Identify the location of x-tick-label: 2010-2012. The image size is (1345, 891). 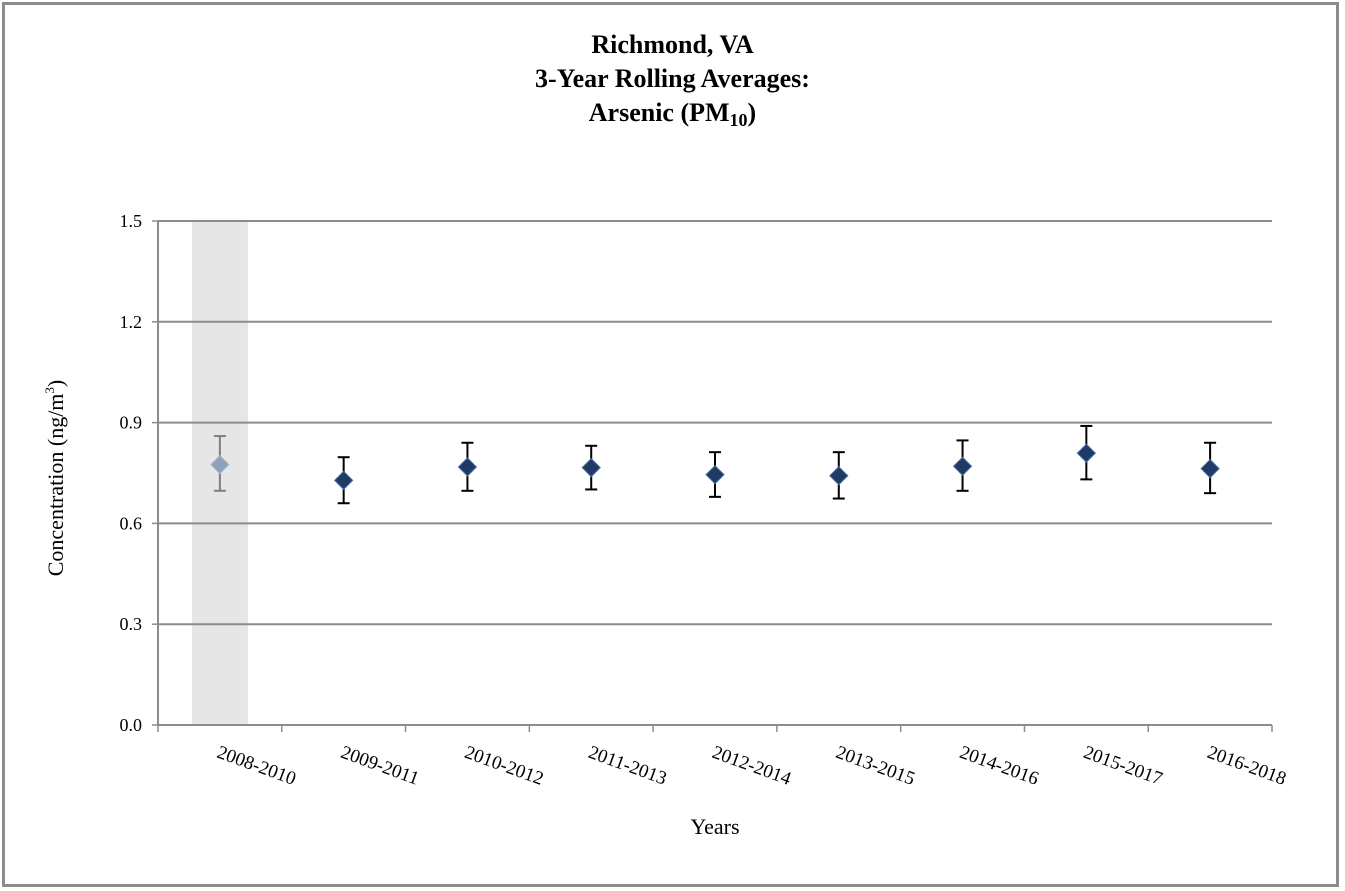
(504, 766).